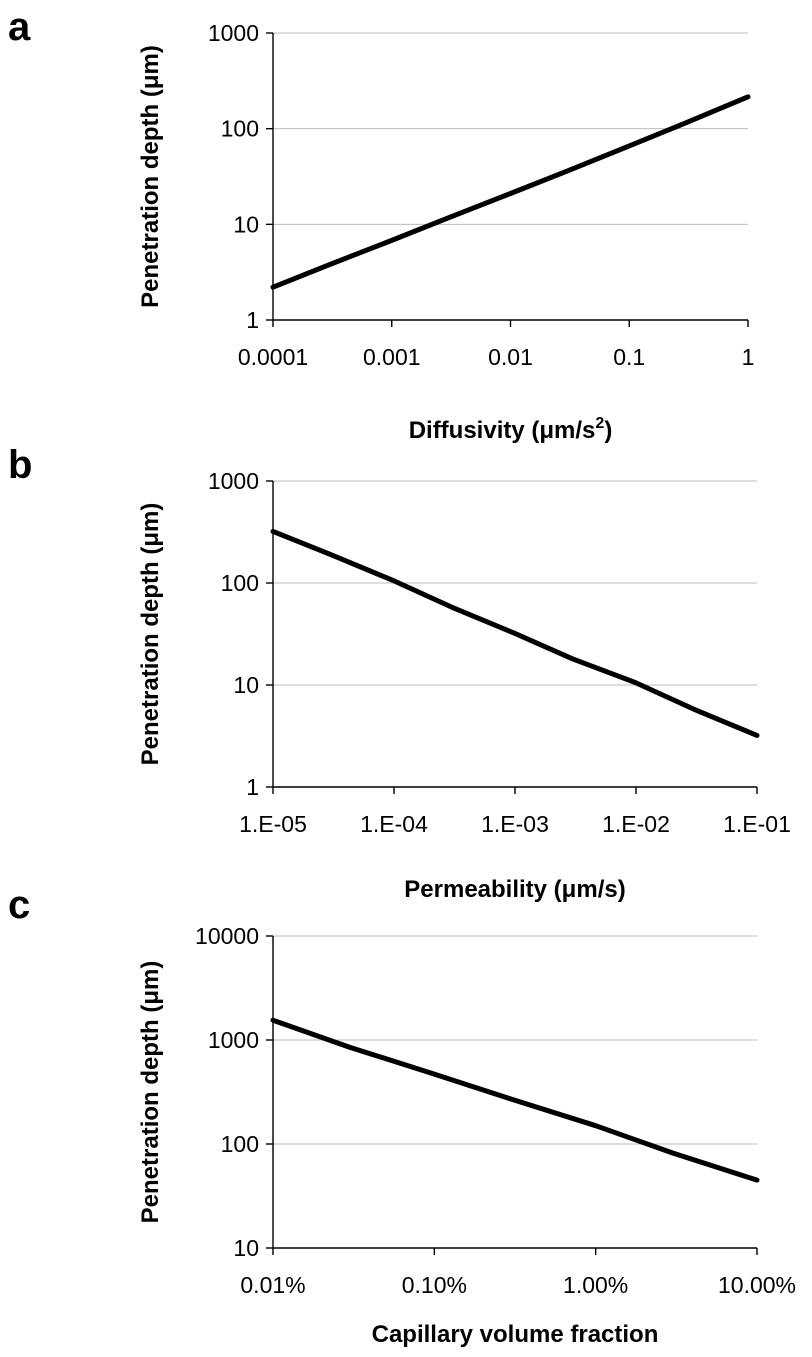 The image size is (812, 1357). What do you see at coordinates (515, 824) in the screenshot?
I see `x-tick-label: 1.E-03` at bounding box center [515, 824].